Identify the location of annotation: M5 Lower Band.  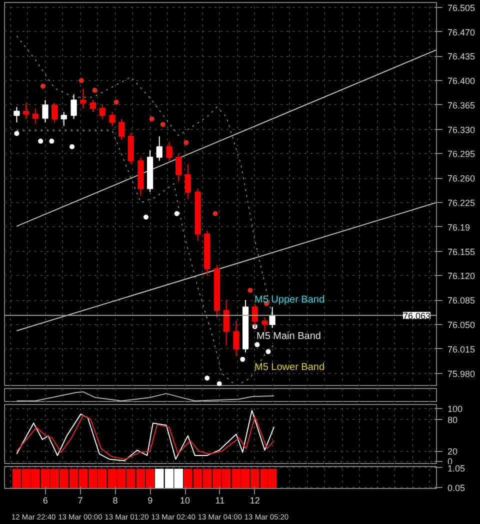
(289, 368).